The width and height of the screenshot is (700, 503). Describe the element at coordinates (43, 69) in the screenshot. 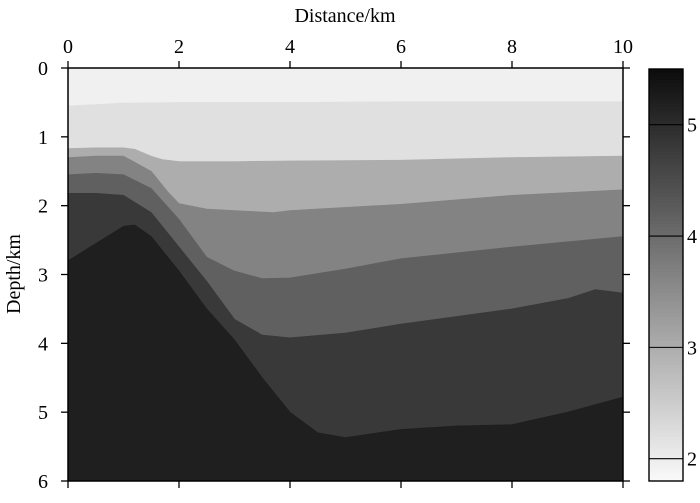

I see `y-tick-label: 0` at that location.